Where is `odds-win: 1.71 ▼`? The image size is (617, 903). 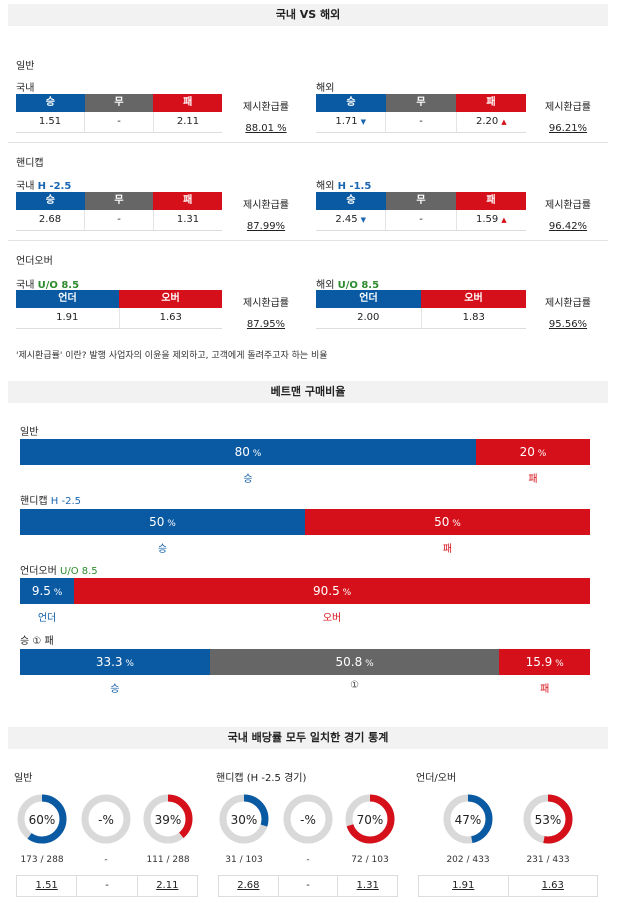 odds-win: 1.71 ▼ is located at coordinates (351, 122).